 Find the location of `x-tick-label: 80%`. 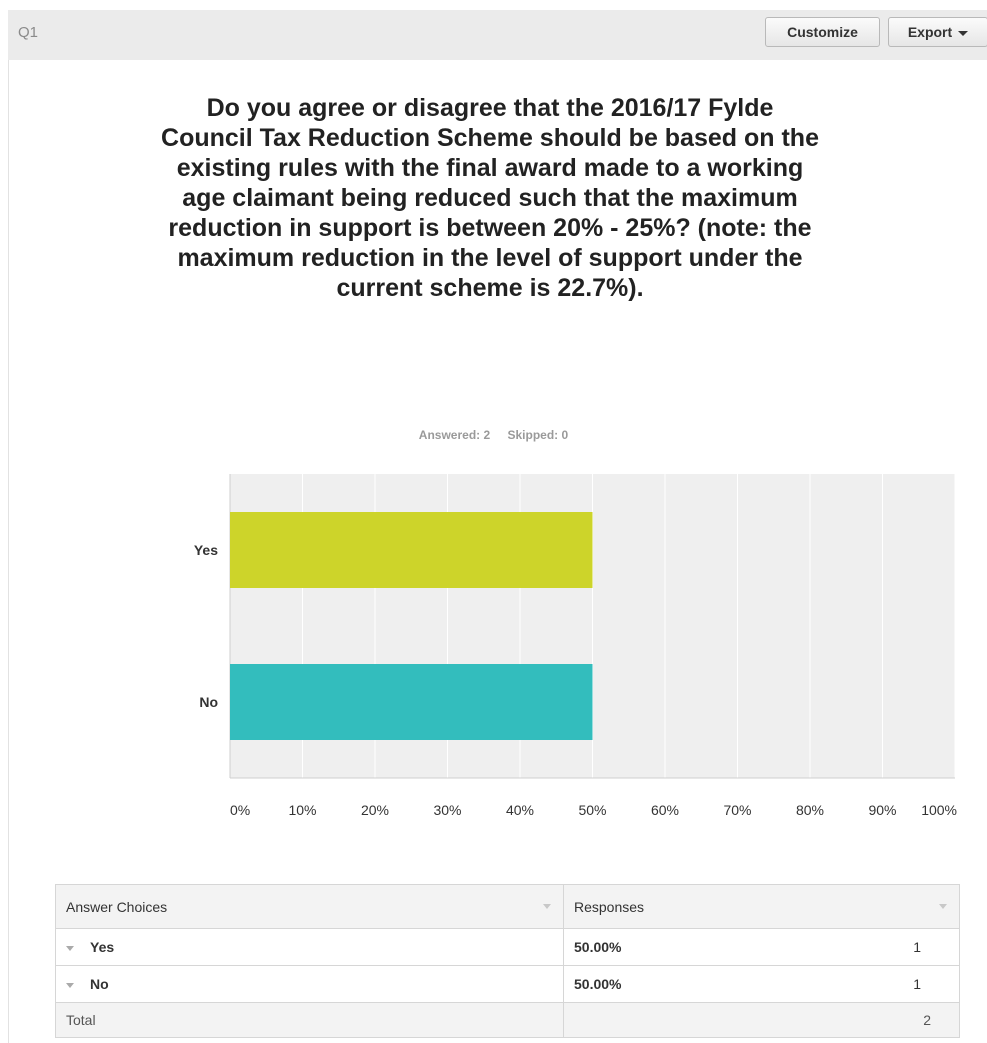

x-tick-label: 80% is located at coordinates (810, 810).